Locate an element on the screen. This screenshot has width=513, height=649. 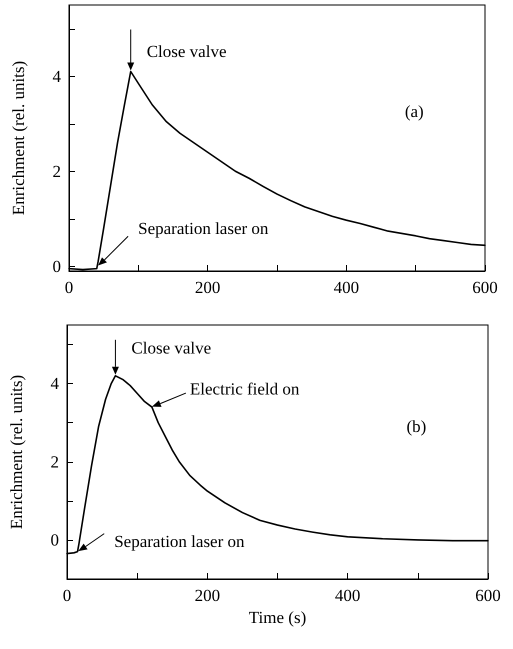
annotation: (b) is located at coordinates (416, 426).